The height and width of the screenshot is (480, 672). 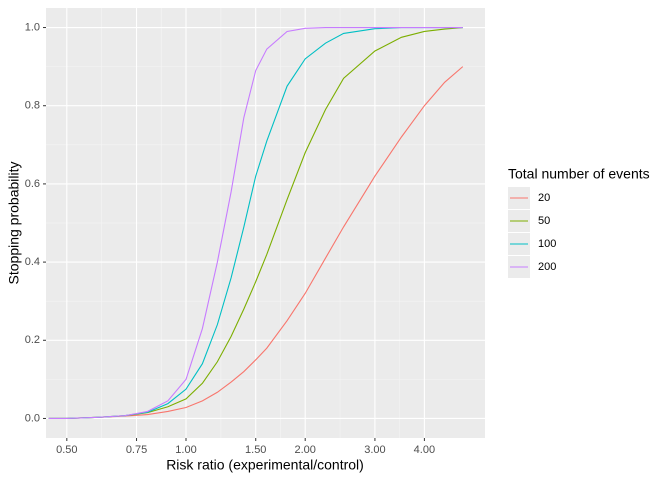 What do you see at coordinates (544, 198) in the screenshot?
I see `legend-label: 20` at bounding box center [544, 198].